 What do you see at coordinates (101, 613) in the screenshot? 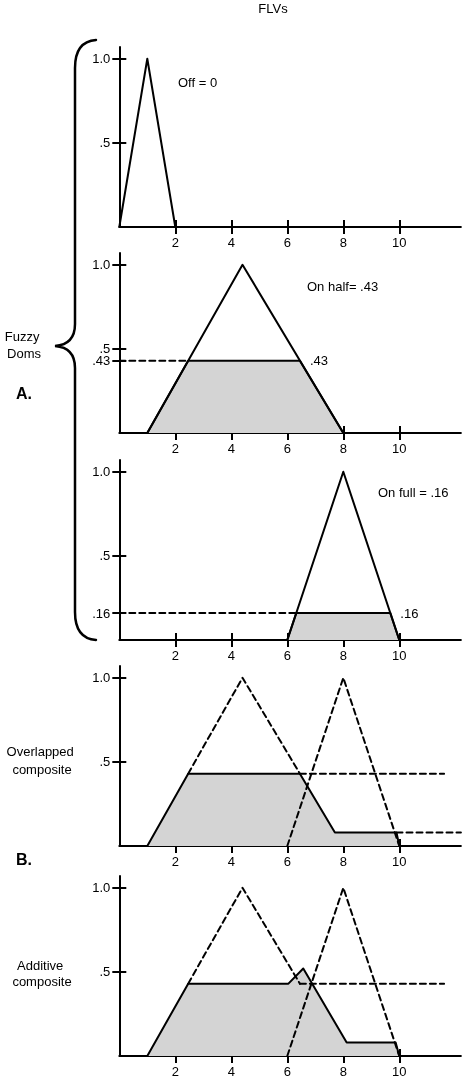
I see `y-tick-label: .16` at bounding box center [101, 613].